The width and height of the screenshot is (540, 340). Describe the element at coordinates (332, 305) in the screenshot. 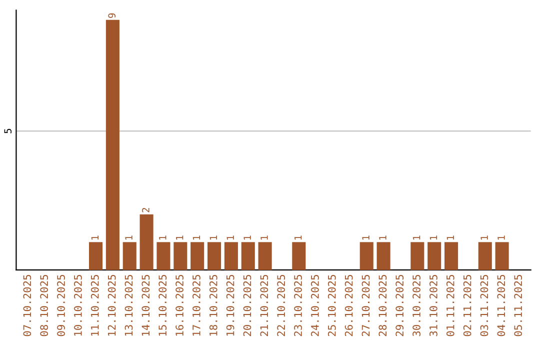

I see `x-tick-label: 25.10.2025` at that location.